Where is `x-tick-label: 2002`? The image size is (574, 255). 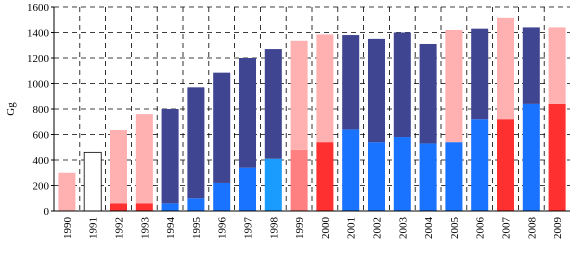
x-tick-label: 2002 is located at coordinates (378, 228).